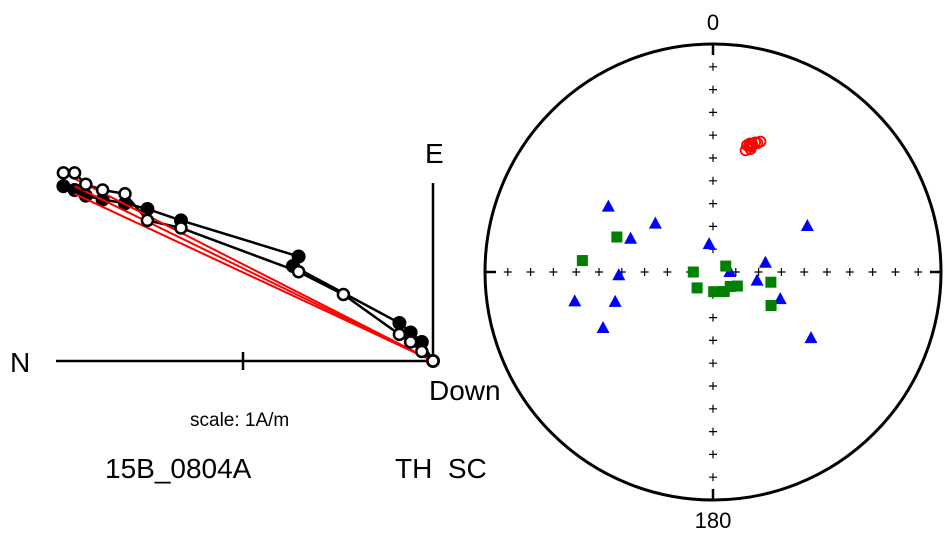  Describe the element at coordinates (713, 520) in the screenshot. I see `label-180: 180` at that location.